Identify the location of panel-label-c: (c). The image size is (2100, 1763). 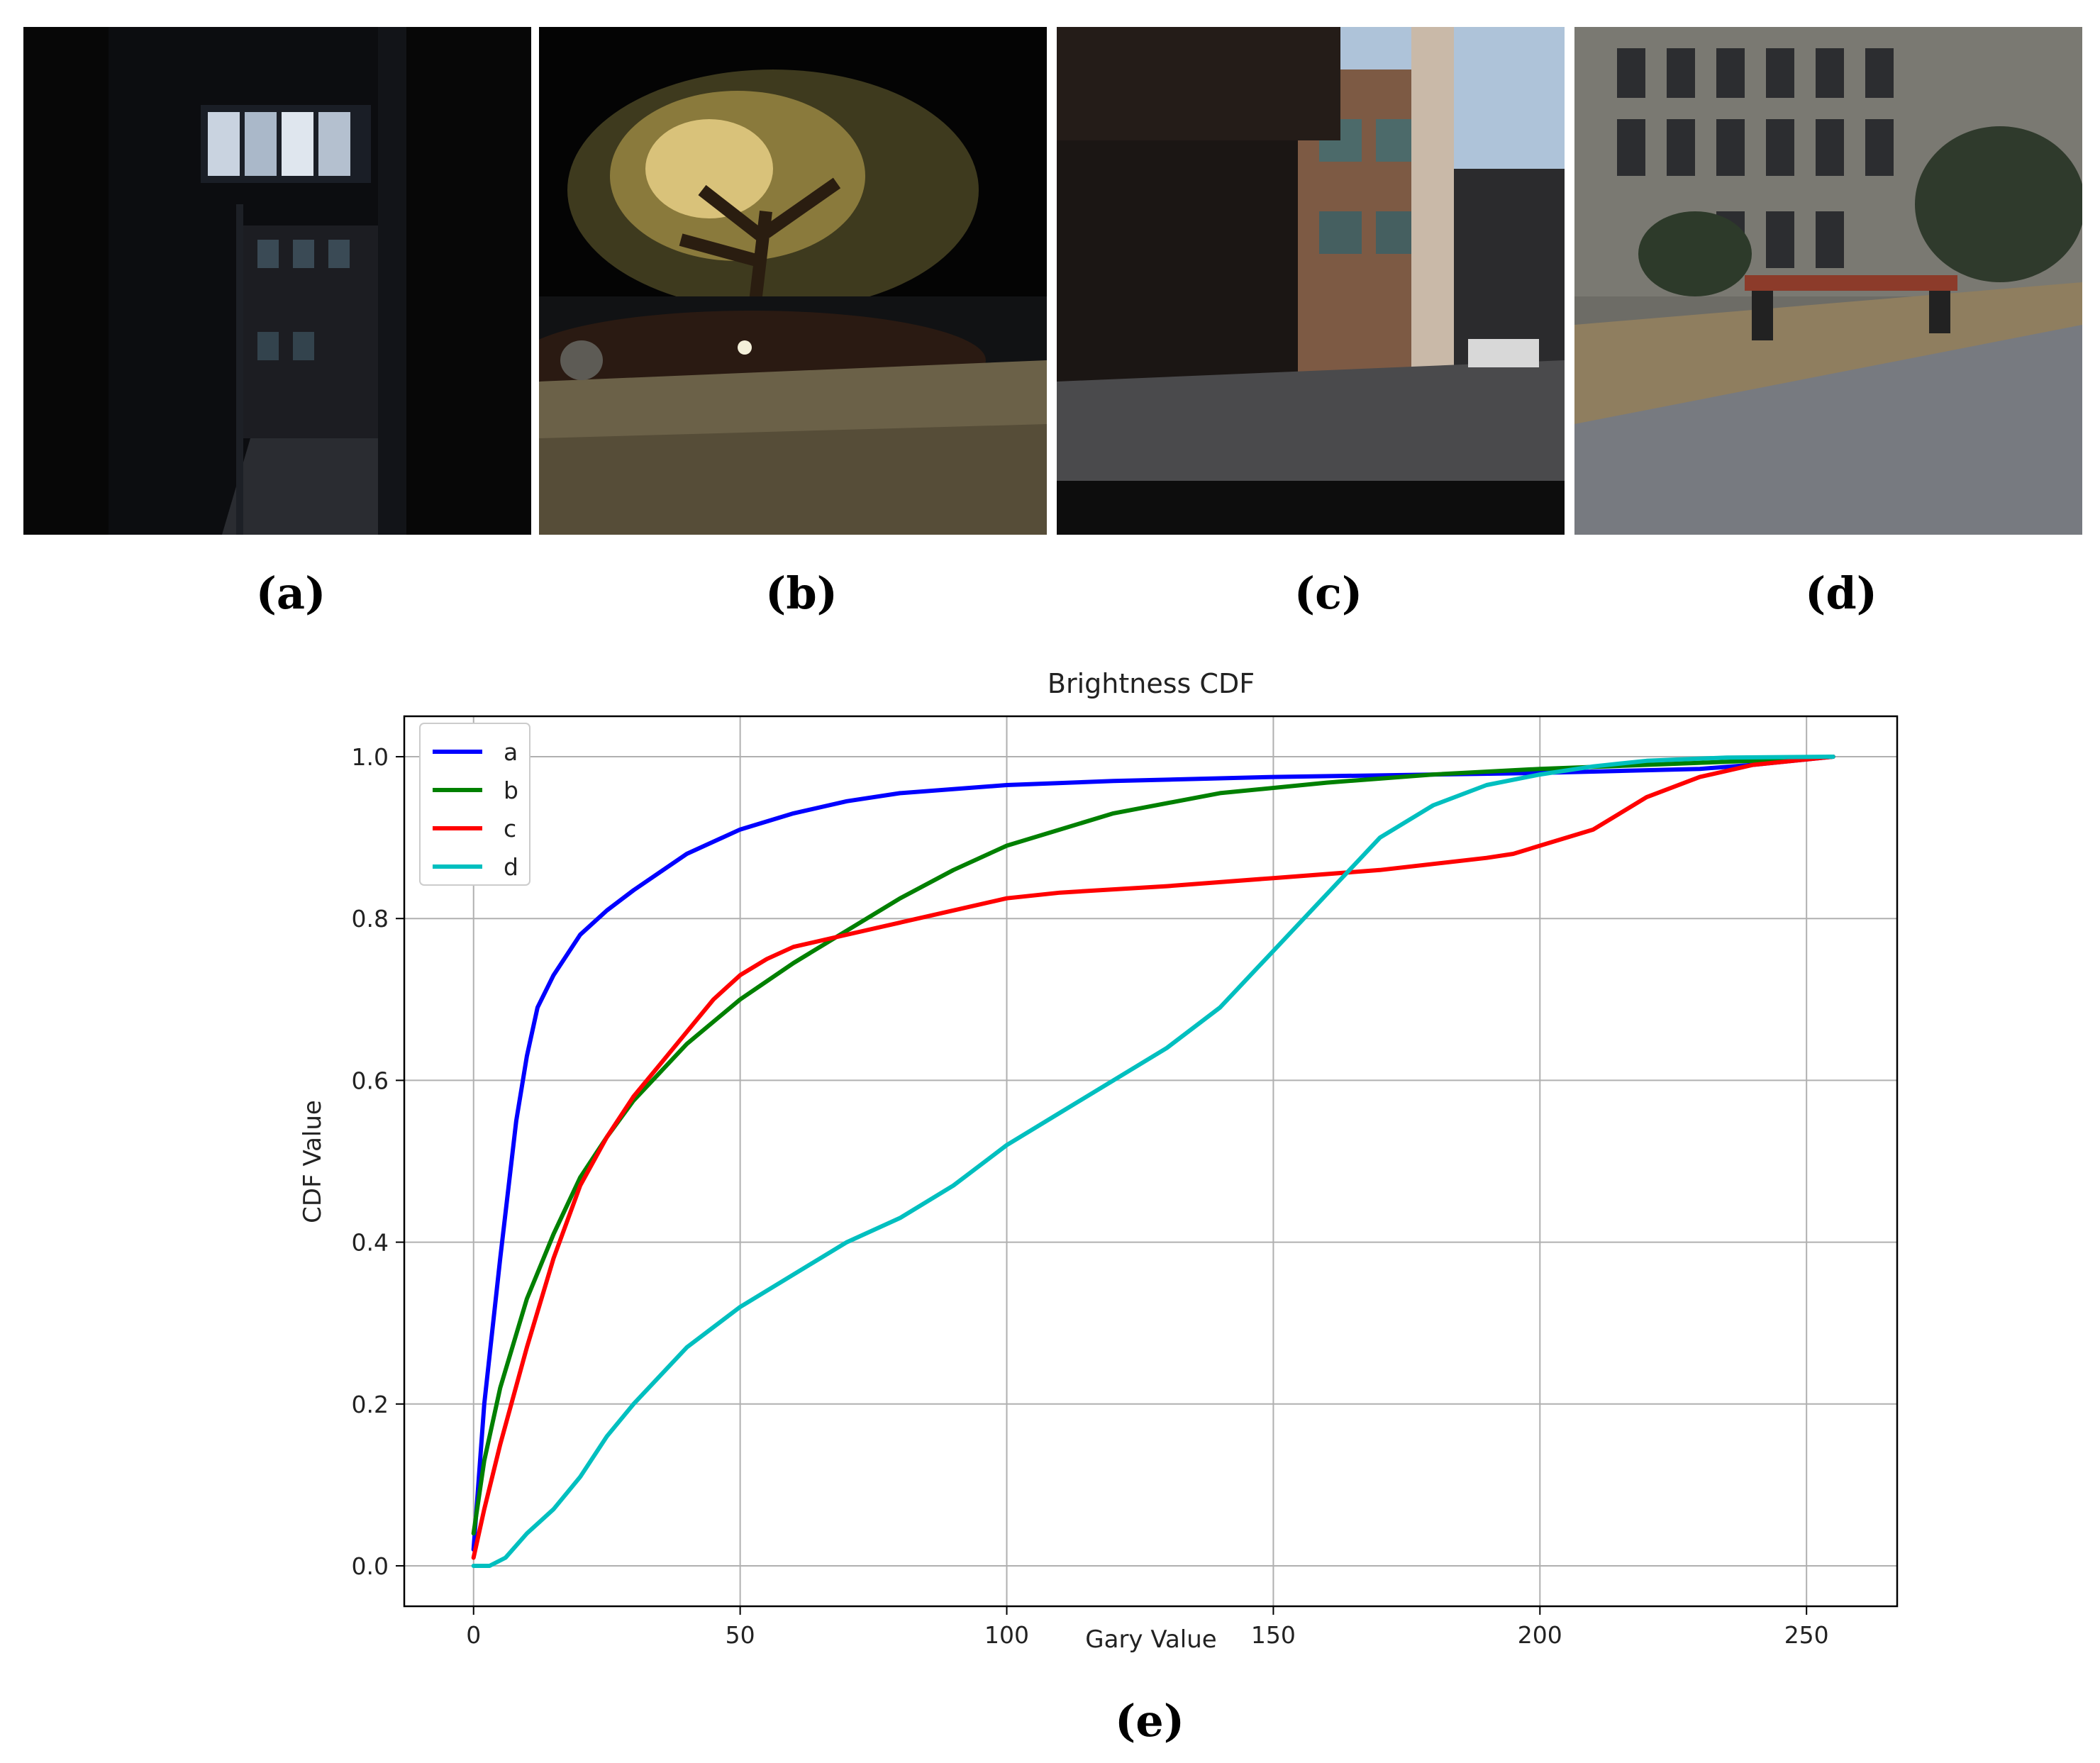
(1328, 593).